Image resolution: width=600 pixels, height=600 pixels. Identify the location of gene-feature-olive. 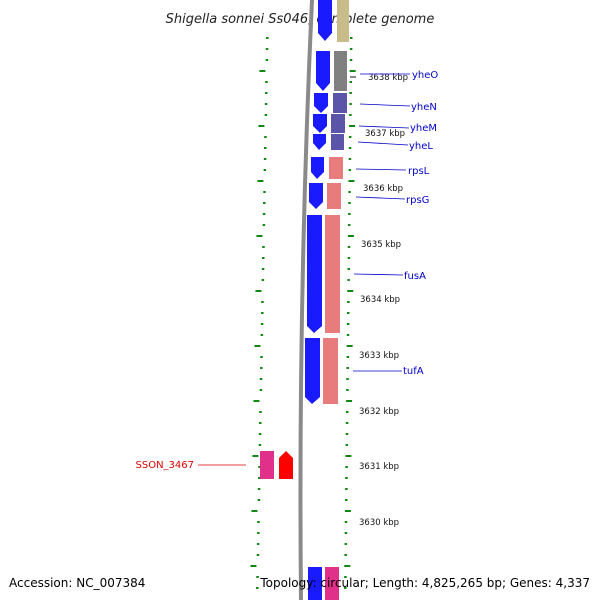
(343, 21).